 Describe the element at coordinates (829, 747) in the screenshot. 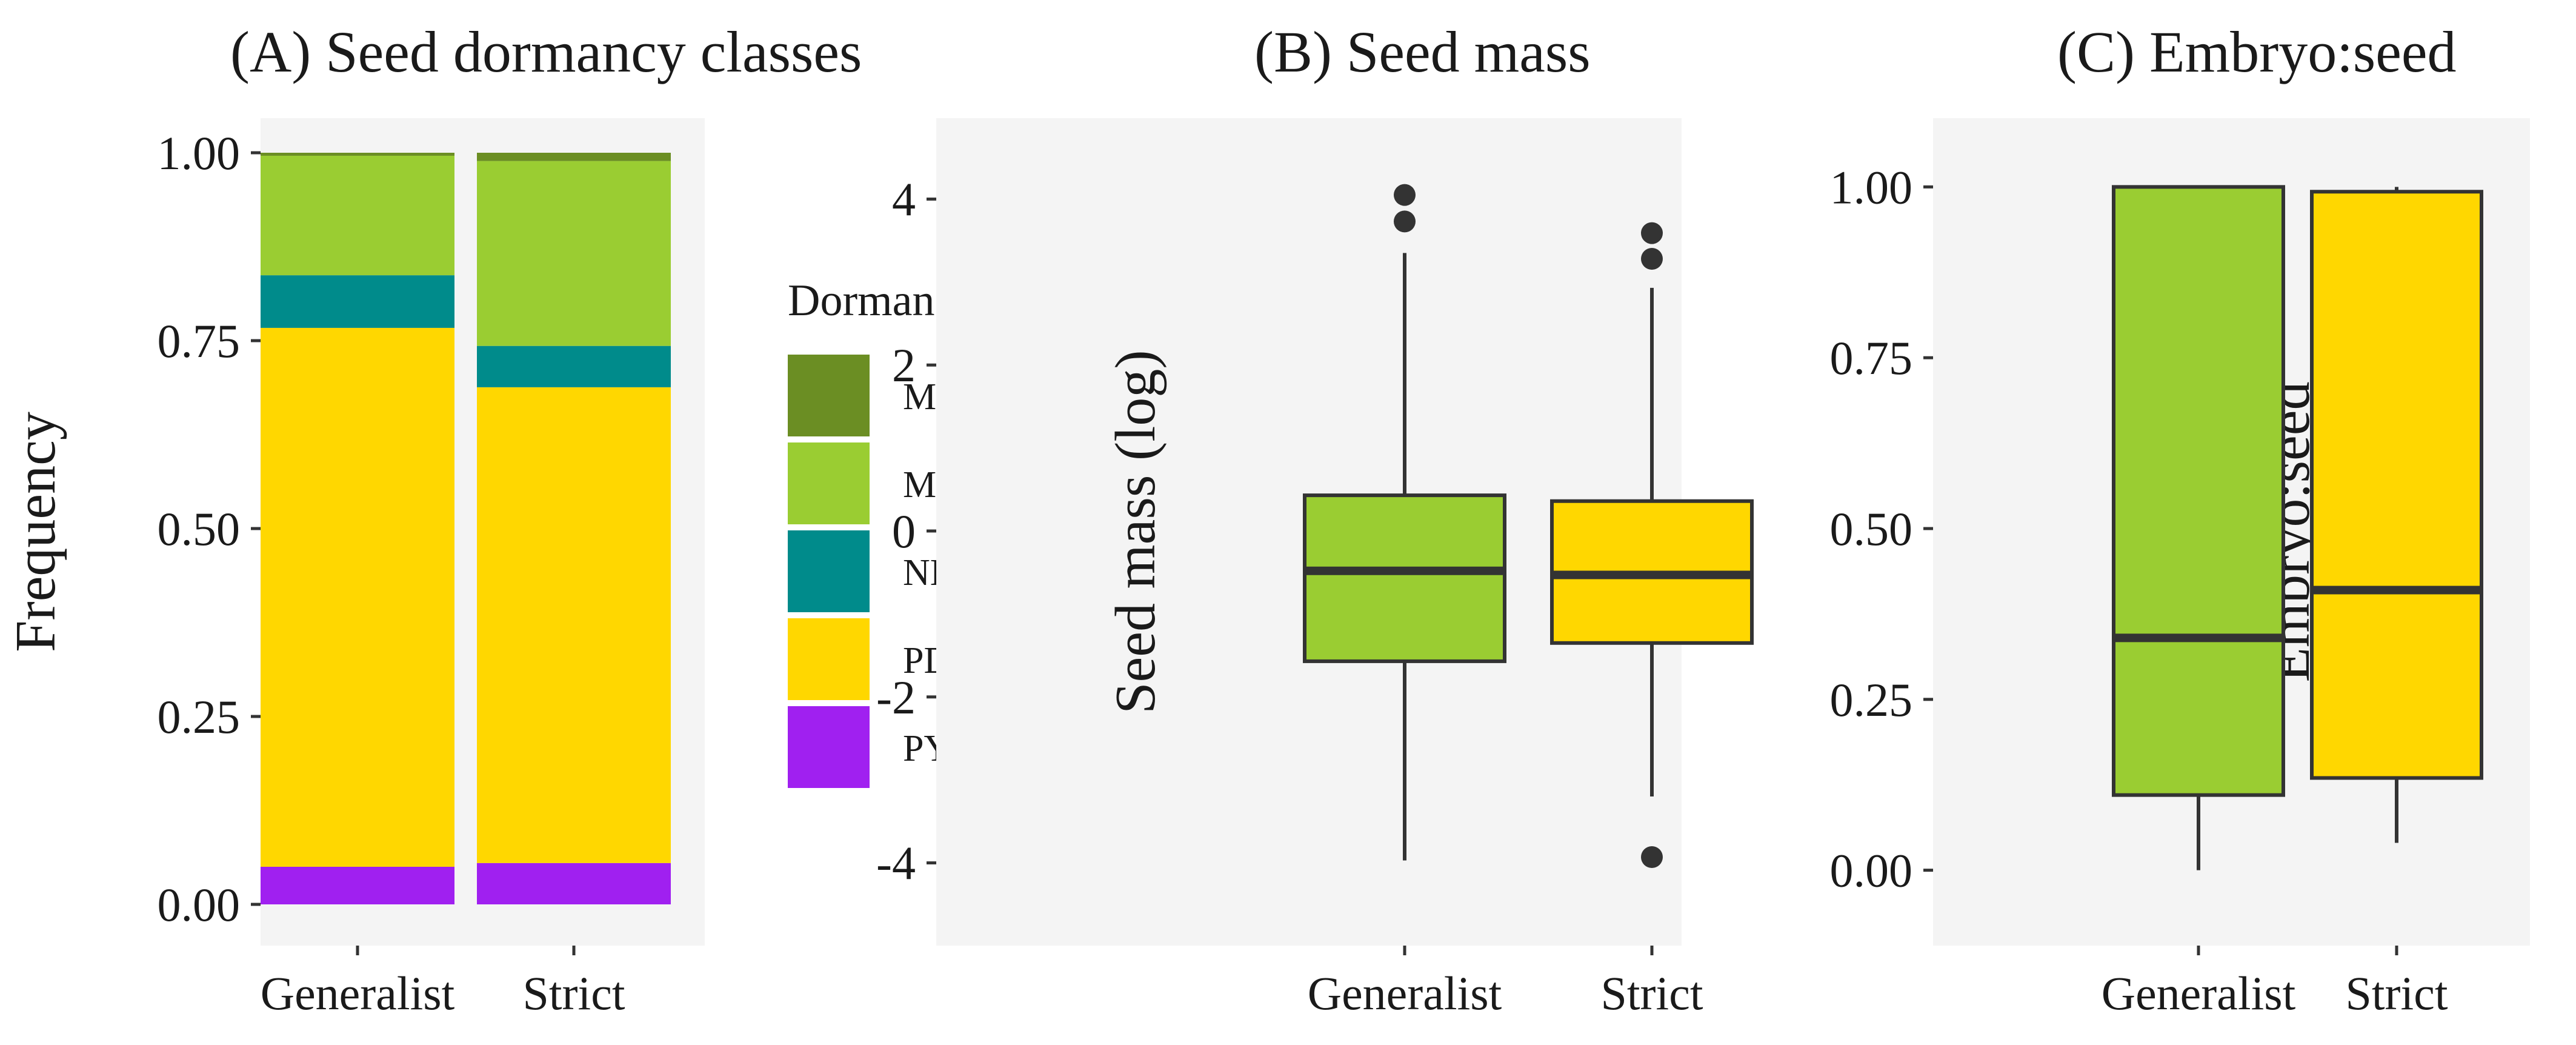

I see `legend-swatch-py` at that location.